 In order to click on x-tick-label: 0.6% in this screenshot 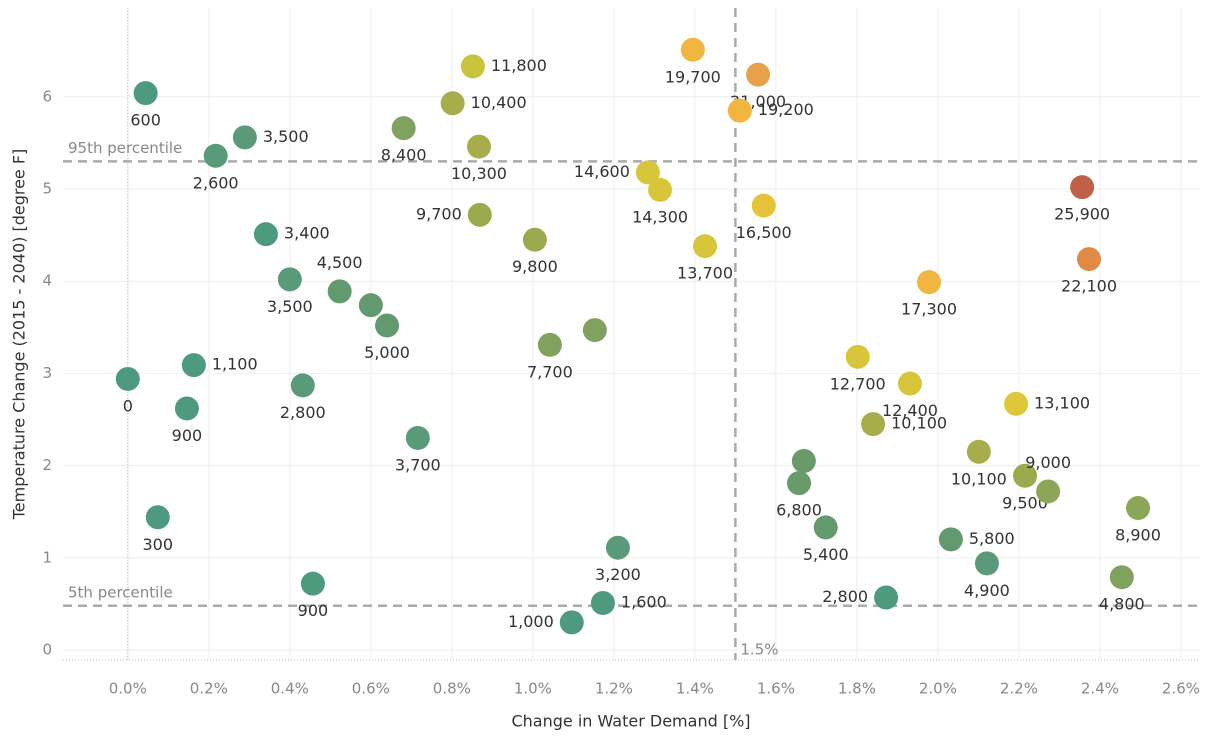, I will do `click(371, 689)`.